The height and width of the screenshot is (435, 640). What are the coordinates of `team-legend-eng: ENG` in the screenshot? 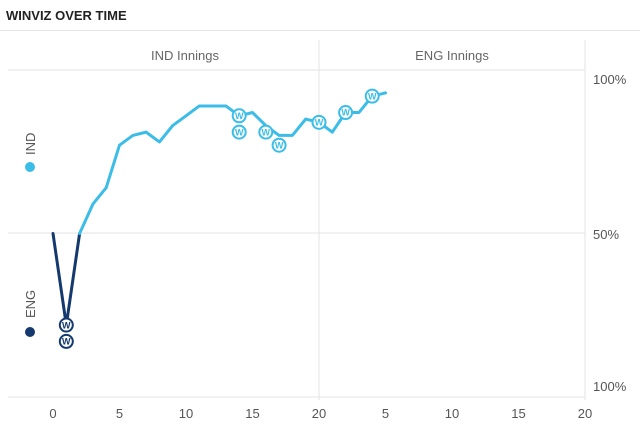 It's located at (30, 313).